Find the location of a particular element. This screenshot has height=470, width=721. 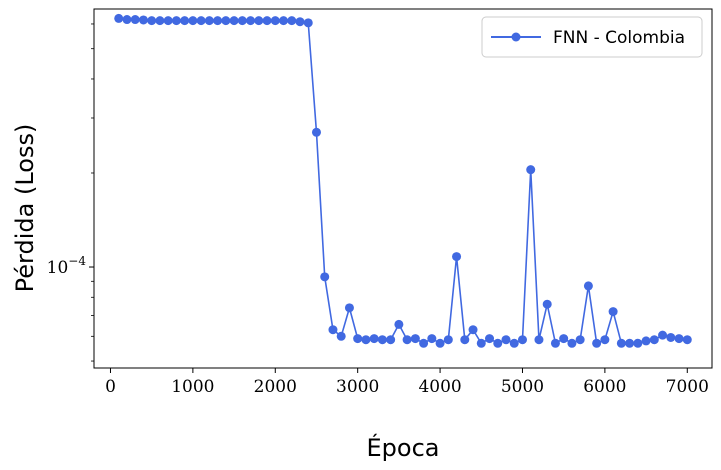

y-axis-label: Pérdida (Loss) is located at coordinates (25, 208).